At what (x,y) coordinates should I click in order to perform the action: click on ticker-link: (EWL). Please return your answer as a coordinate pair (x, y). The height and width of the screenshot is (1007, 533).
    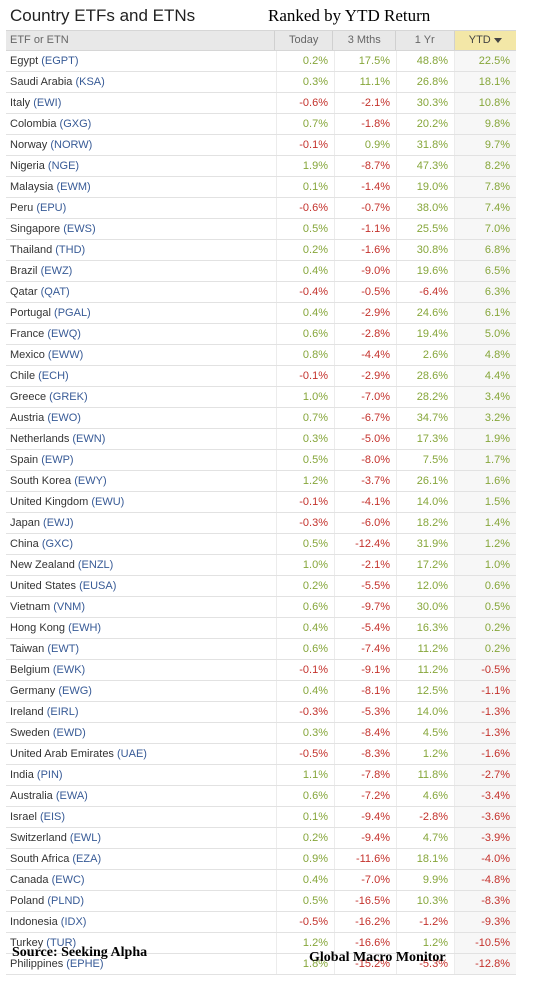
    Looking at the image, I should click on (85, 838).